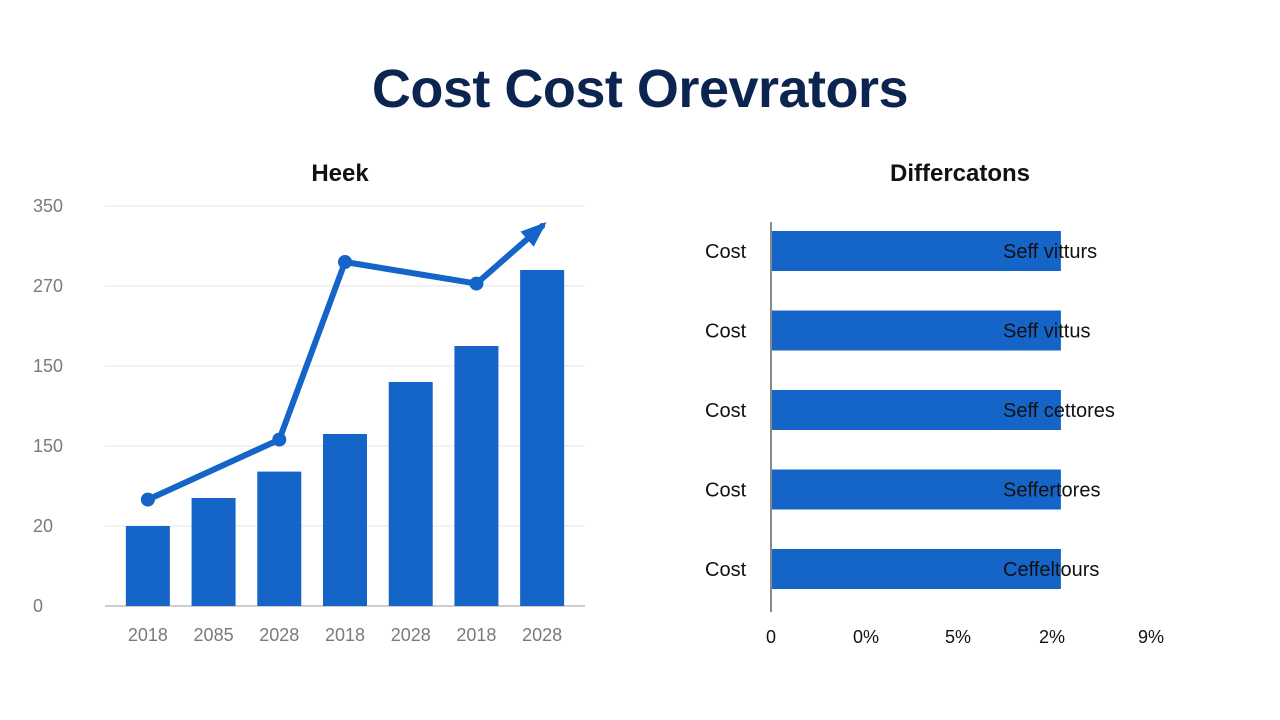 The width and height of the screenshot is (1280, 720). What do you see at coordinates (533, 234) in the screenshot?
I see `trend-arrow-head` at bounding box center [533, 234].